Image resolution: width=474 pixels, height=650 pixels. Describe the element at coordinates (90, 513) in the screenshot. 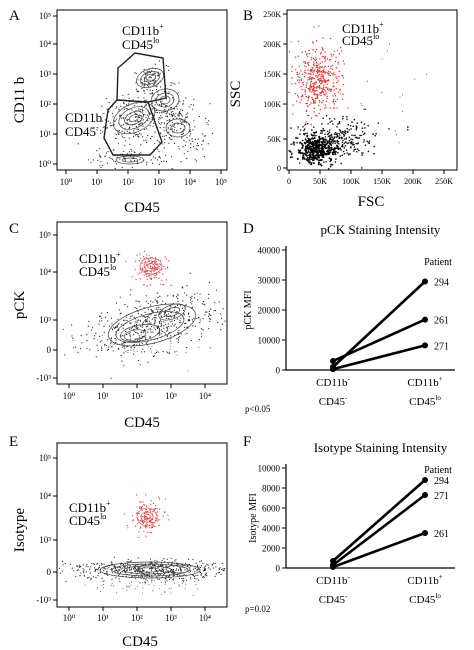

I see `panel-e-gate-label: CD11b+ CD45lo` at that location.